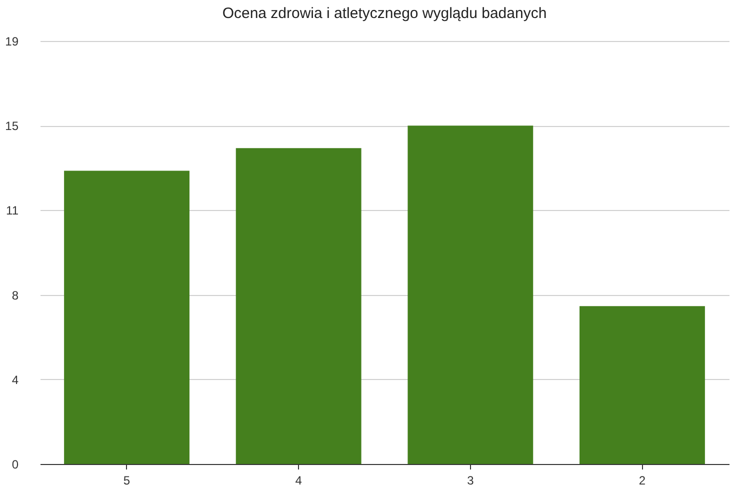  I want to click on y-tick-label: 11, so click(12, 211).